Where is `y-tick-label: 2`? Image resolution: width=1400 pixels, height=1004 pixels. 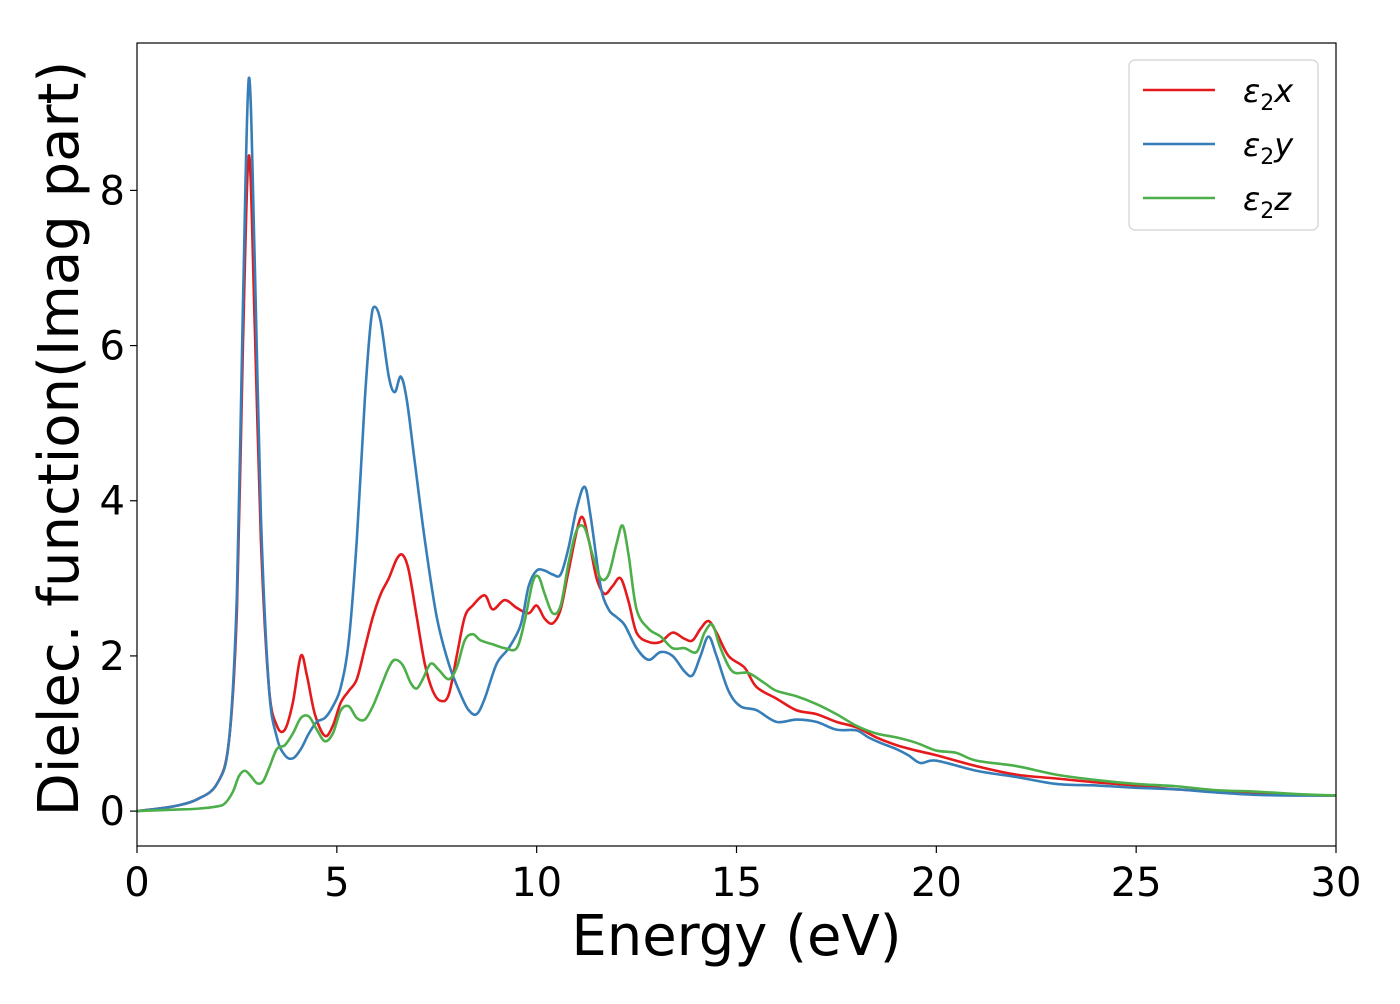
y-tick-label: 2 is located at coordinates (112, 657).